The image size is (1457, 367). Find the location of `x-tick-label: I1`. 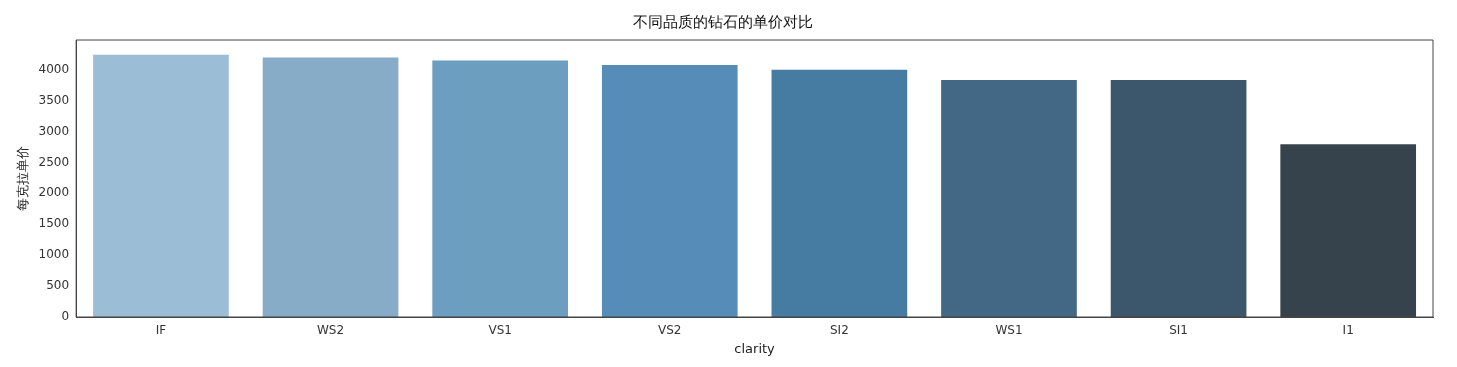

x-tick-label: I1 is located at coordinates (1348, 330).